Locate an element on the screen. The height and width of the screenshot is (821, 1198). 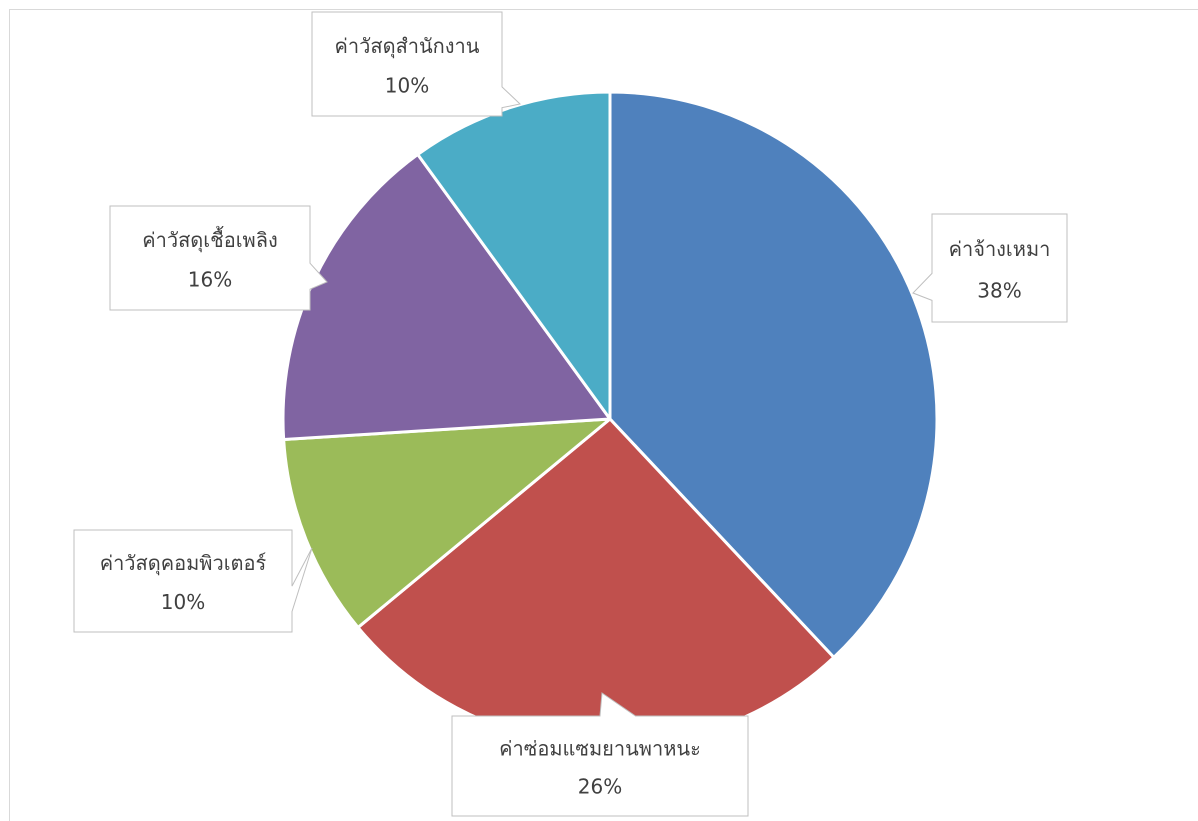
slice-category-label-3: ค่าวัสดุคอมพิวเตอร์ is located at coordinates (183, 563).